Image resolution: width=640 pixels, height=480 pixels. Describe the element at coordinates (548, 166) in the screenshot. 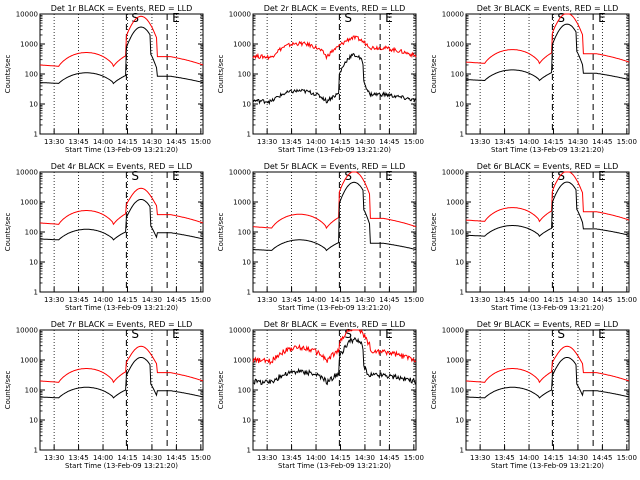

I see `panel-title: Det 6r BLACK = Events, RED = LLD` at that location.